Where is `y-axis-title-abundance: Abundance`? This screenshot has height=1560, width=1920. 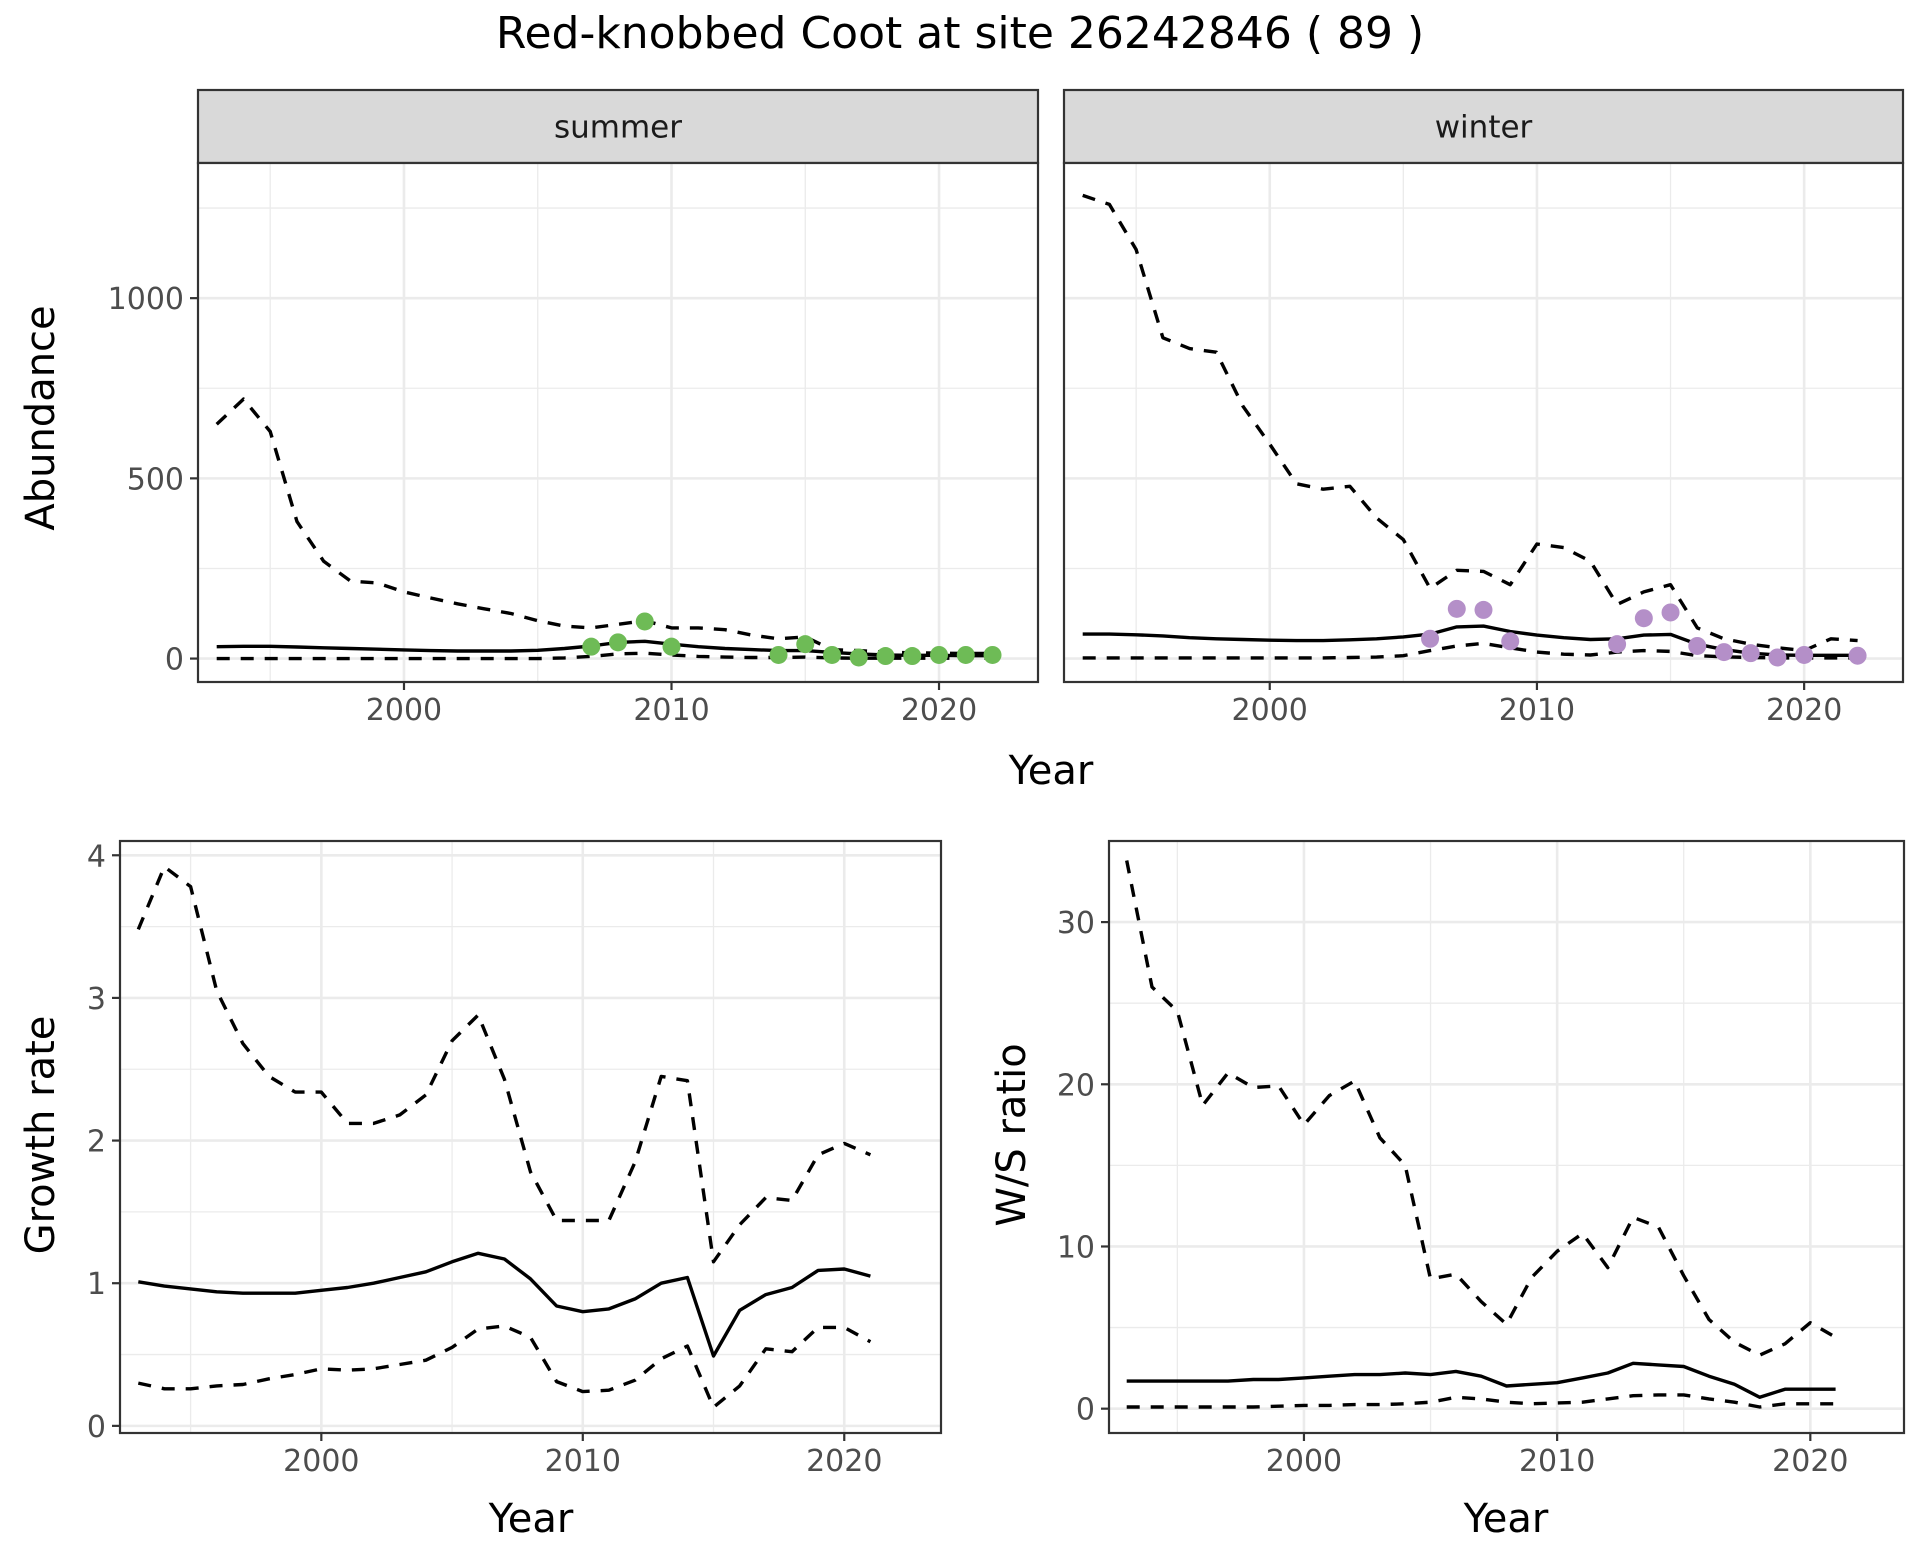 y-axis-title-abundance: Abundance is located at coordinates (41, 417).